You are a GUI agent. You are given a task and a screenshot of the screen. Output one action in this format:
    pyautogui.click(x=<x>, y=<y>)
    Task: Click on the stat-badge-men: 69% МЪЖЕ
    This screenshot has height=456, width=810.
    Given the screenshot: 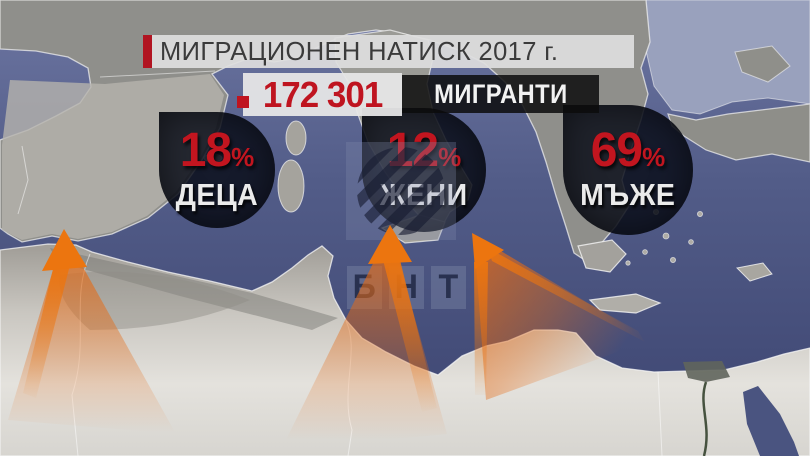 What is the action you would take?
    pyautogui.click(x=628, y=170)
    